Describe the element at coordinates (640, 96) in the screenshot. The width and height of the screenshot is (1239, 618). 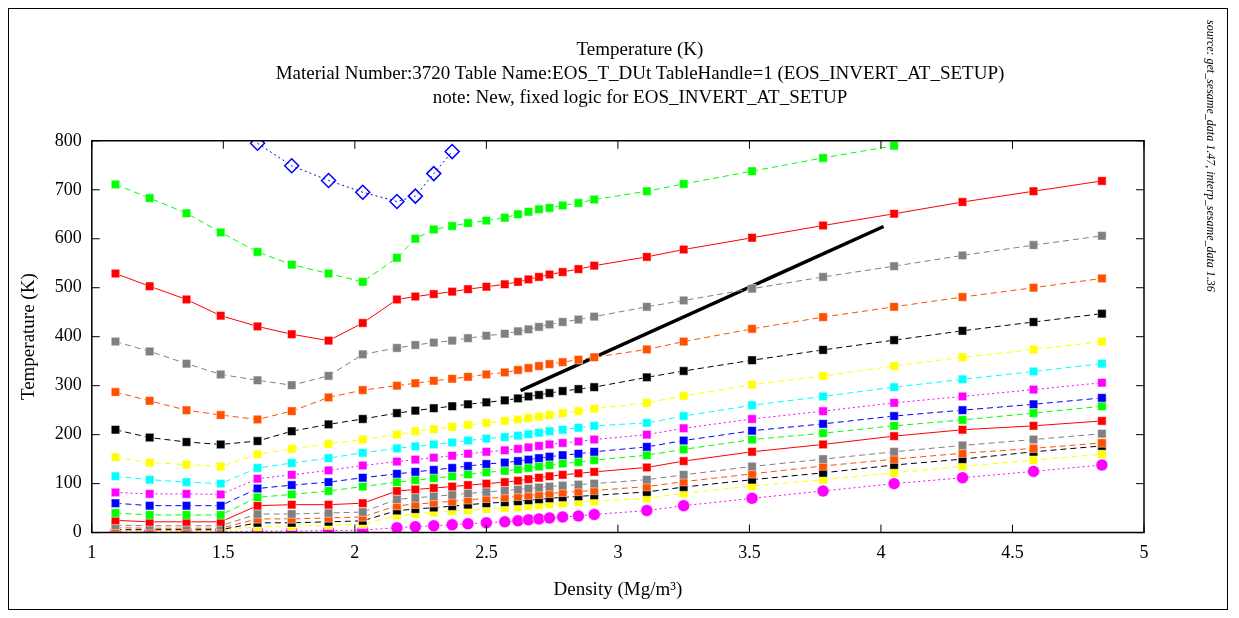
I see `text: note: New, fixed logic for EOS_INVERT_AT_SETUP` at that location.